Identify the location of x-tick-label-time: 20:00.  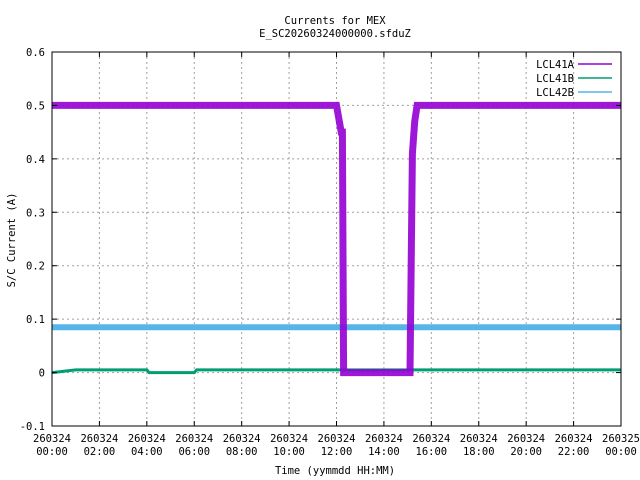
(526, 452).